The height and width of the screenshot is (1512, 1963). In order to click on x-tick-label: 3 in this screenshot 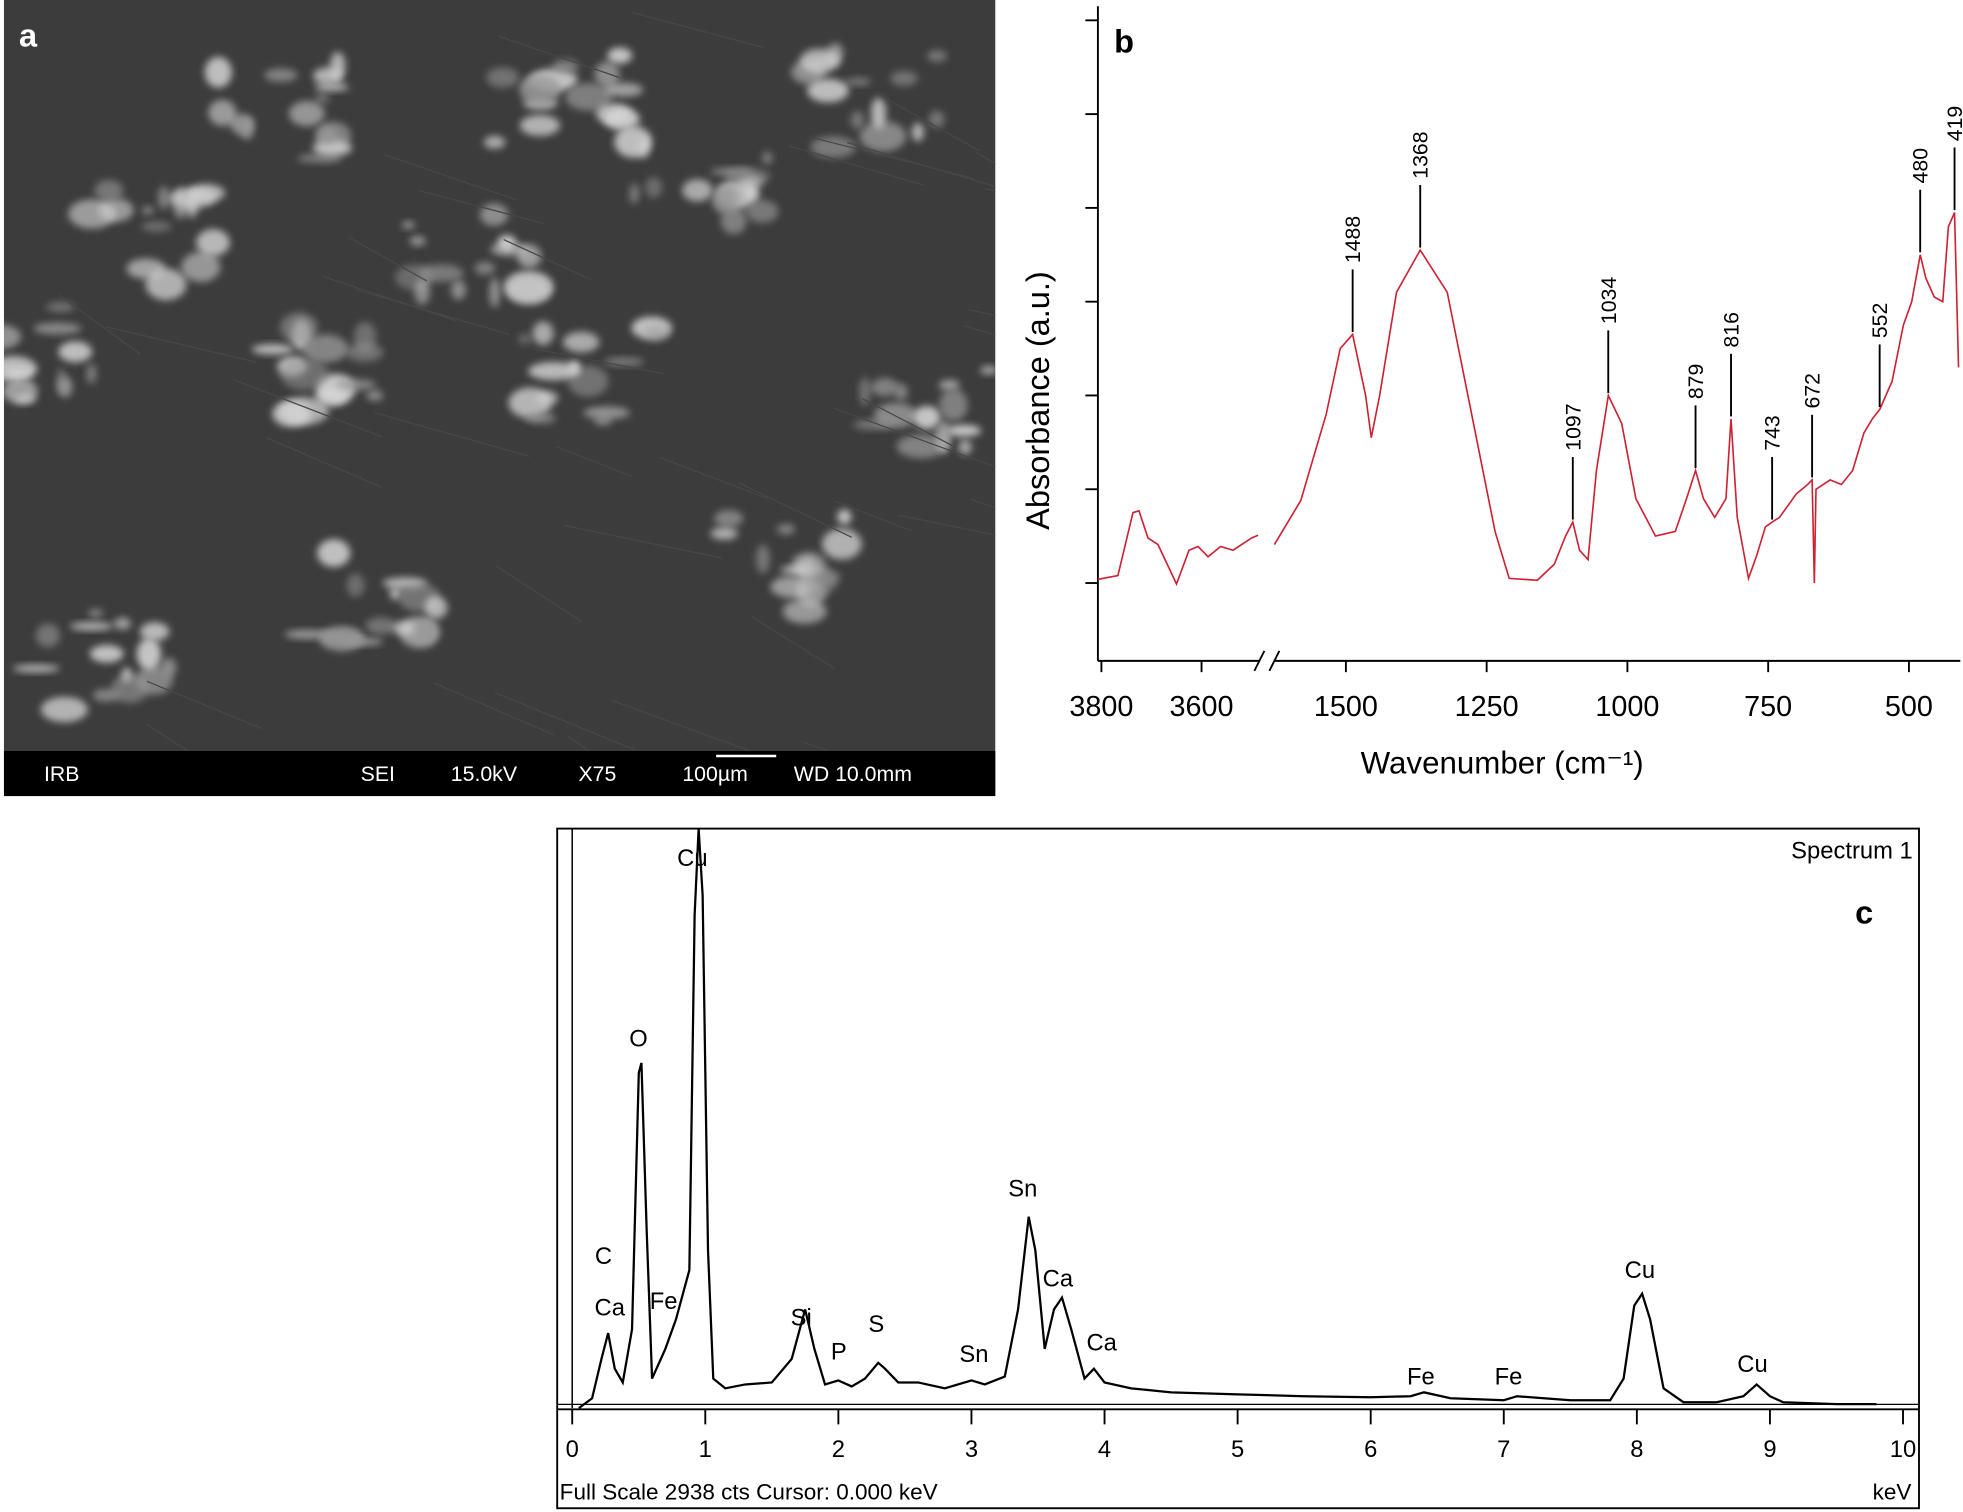, I will do `click(971, 1449)`.